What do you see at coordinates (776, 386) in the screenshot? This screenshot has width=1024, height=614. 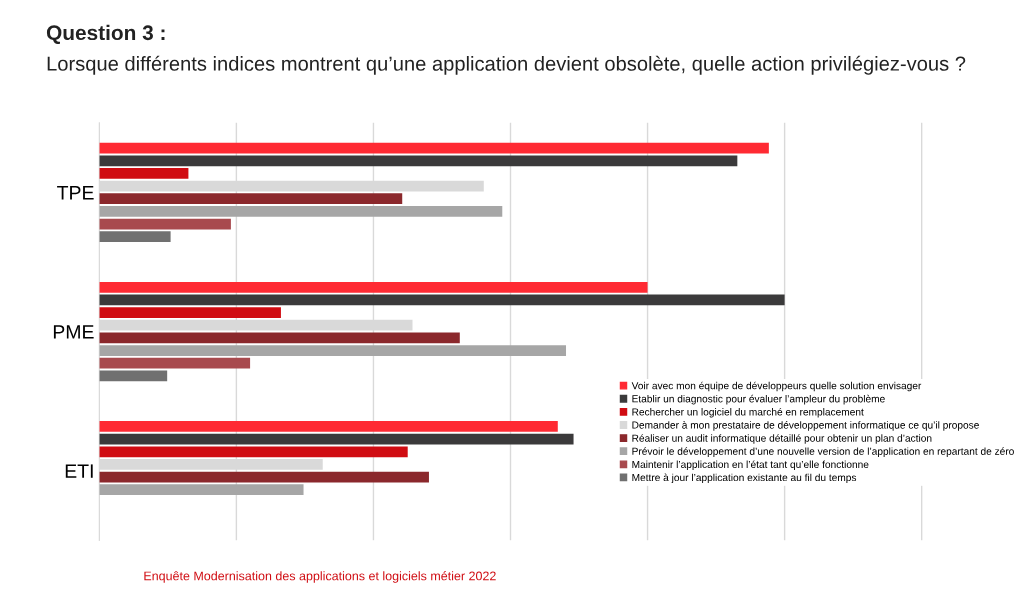 I see `legend-label: Voir avec mon équipe de développeurs quelle solution envisager` at bounding box center [776, 386].